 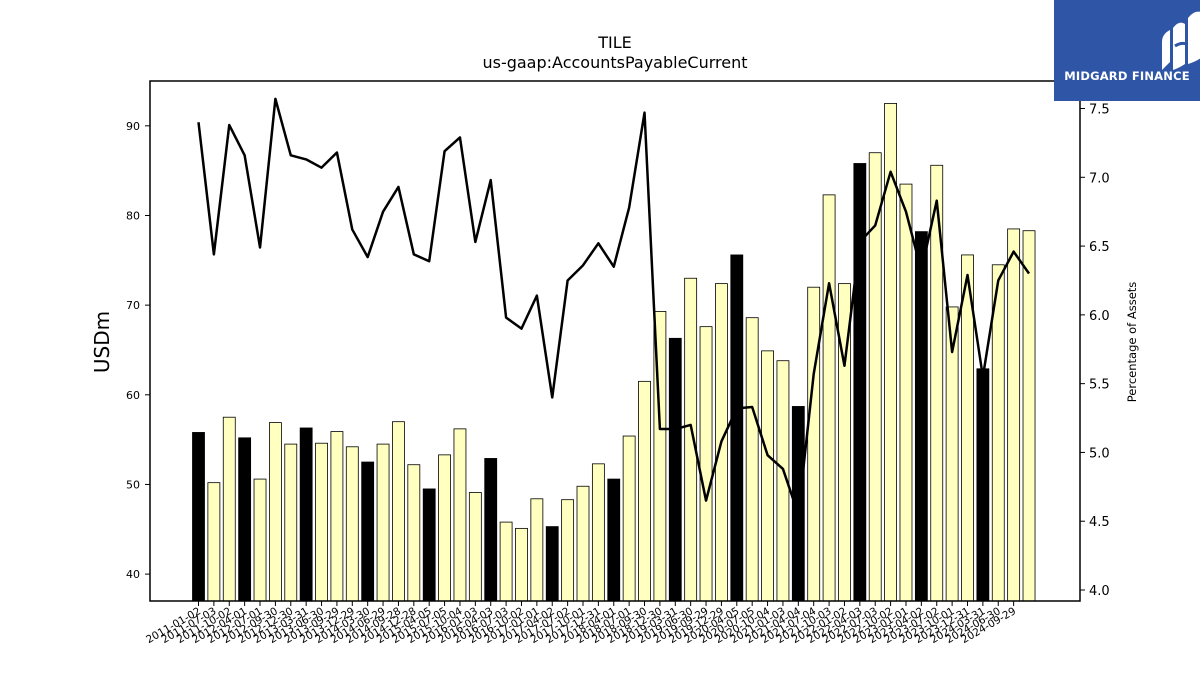 I want to click on y2-axis-label: Percentage of Assets, so click(x=1132, y=342).